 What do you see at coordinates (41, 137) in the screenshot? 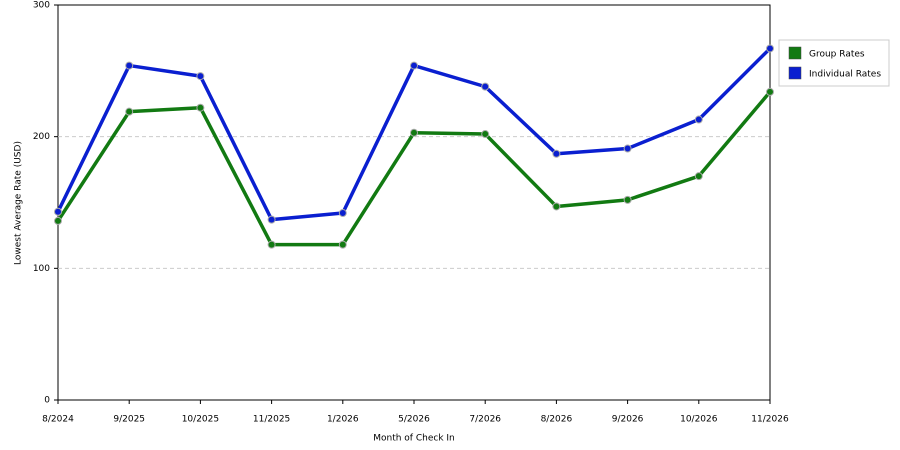
I see `y-tick-label: 200` at bounding box center [41, 137].